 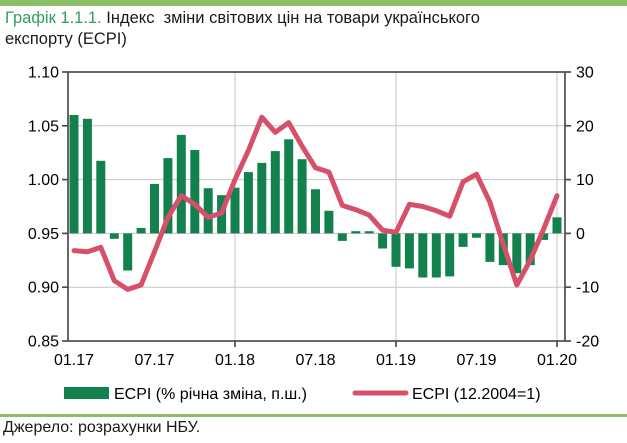 What do you see at coordinates (587, 342) in the screenshot?
I see `right-tick-label: -20` at bounding box center [587, 342].